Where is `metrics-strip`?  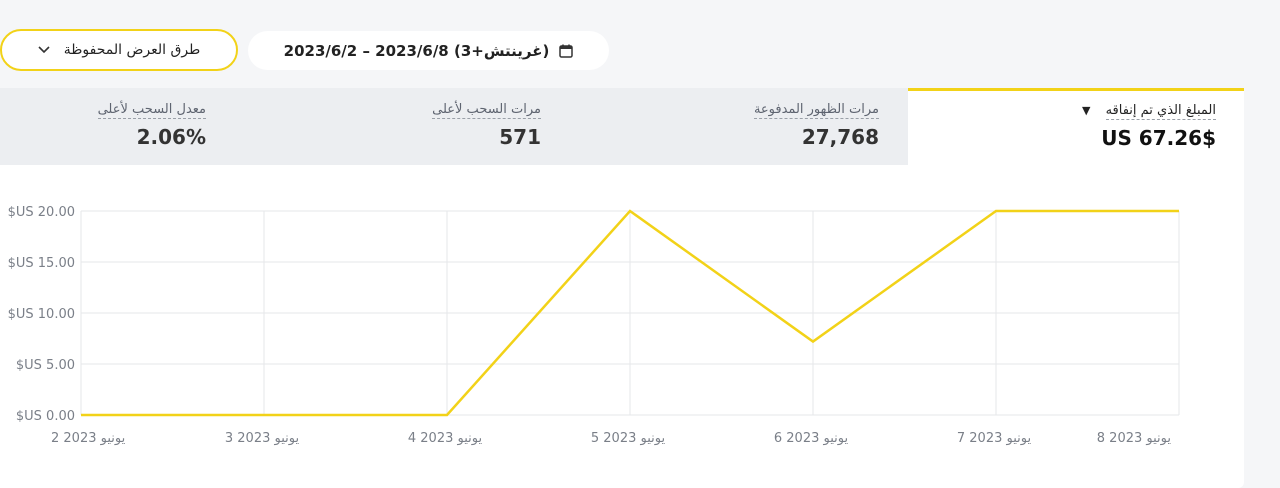
metrics-strip is located at coordinates (454, 126).